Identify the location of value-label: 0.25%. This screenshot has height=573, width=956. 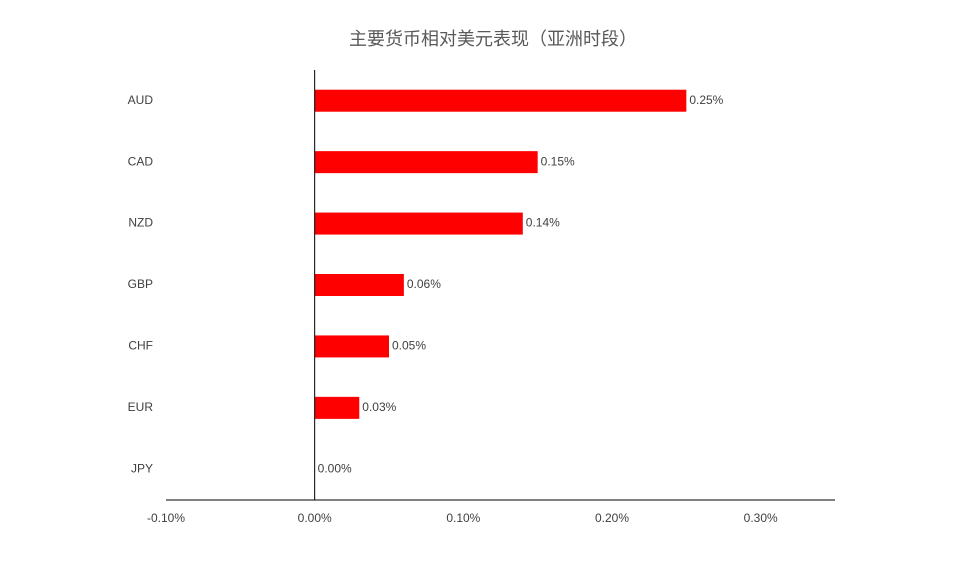
(706, 100).